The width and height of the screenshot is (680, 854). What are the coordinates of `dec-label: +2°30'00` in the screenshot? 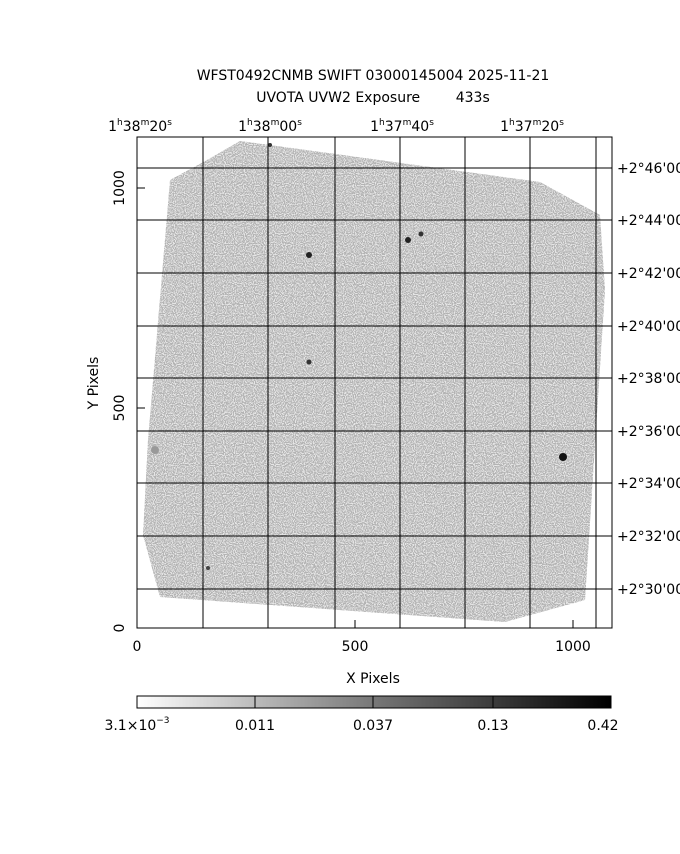 It's located at (648, 590).